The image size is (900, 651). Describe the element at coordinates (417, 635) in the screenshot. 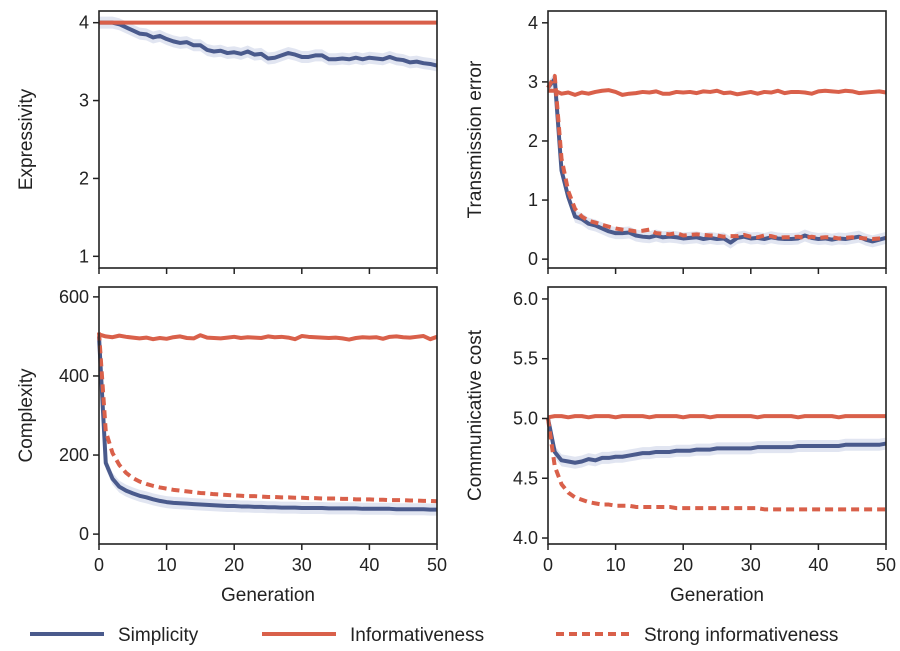

I see `legend-label-informativeness: Informativeness` at that location.